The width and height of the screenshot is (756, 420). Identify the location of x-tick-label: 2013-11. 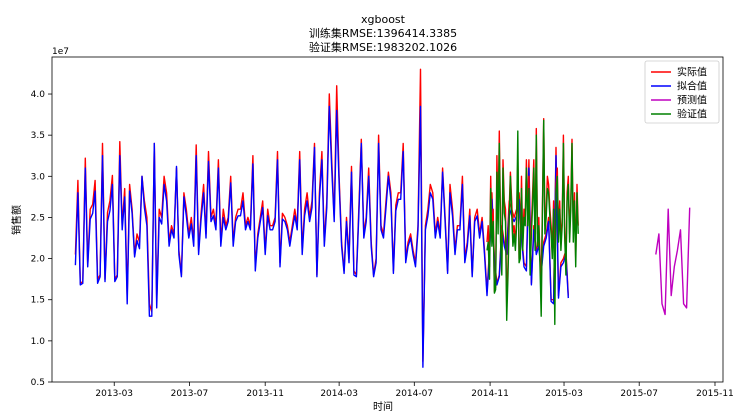
(265, 394).